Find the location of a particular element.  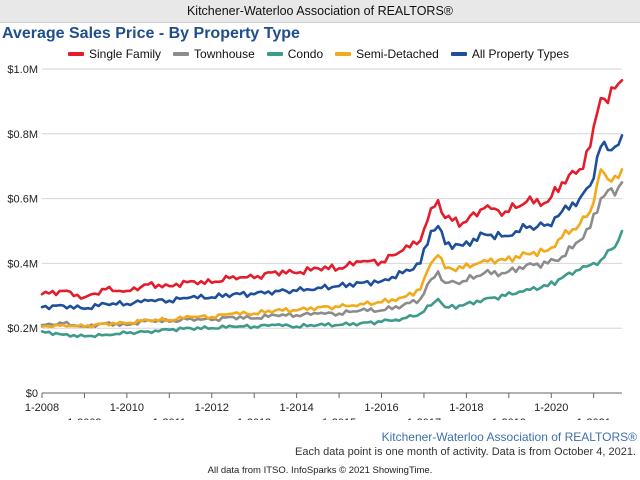

legend-item: Single Family is located at coordinates (114, 54).